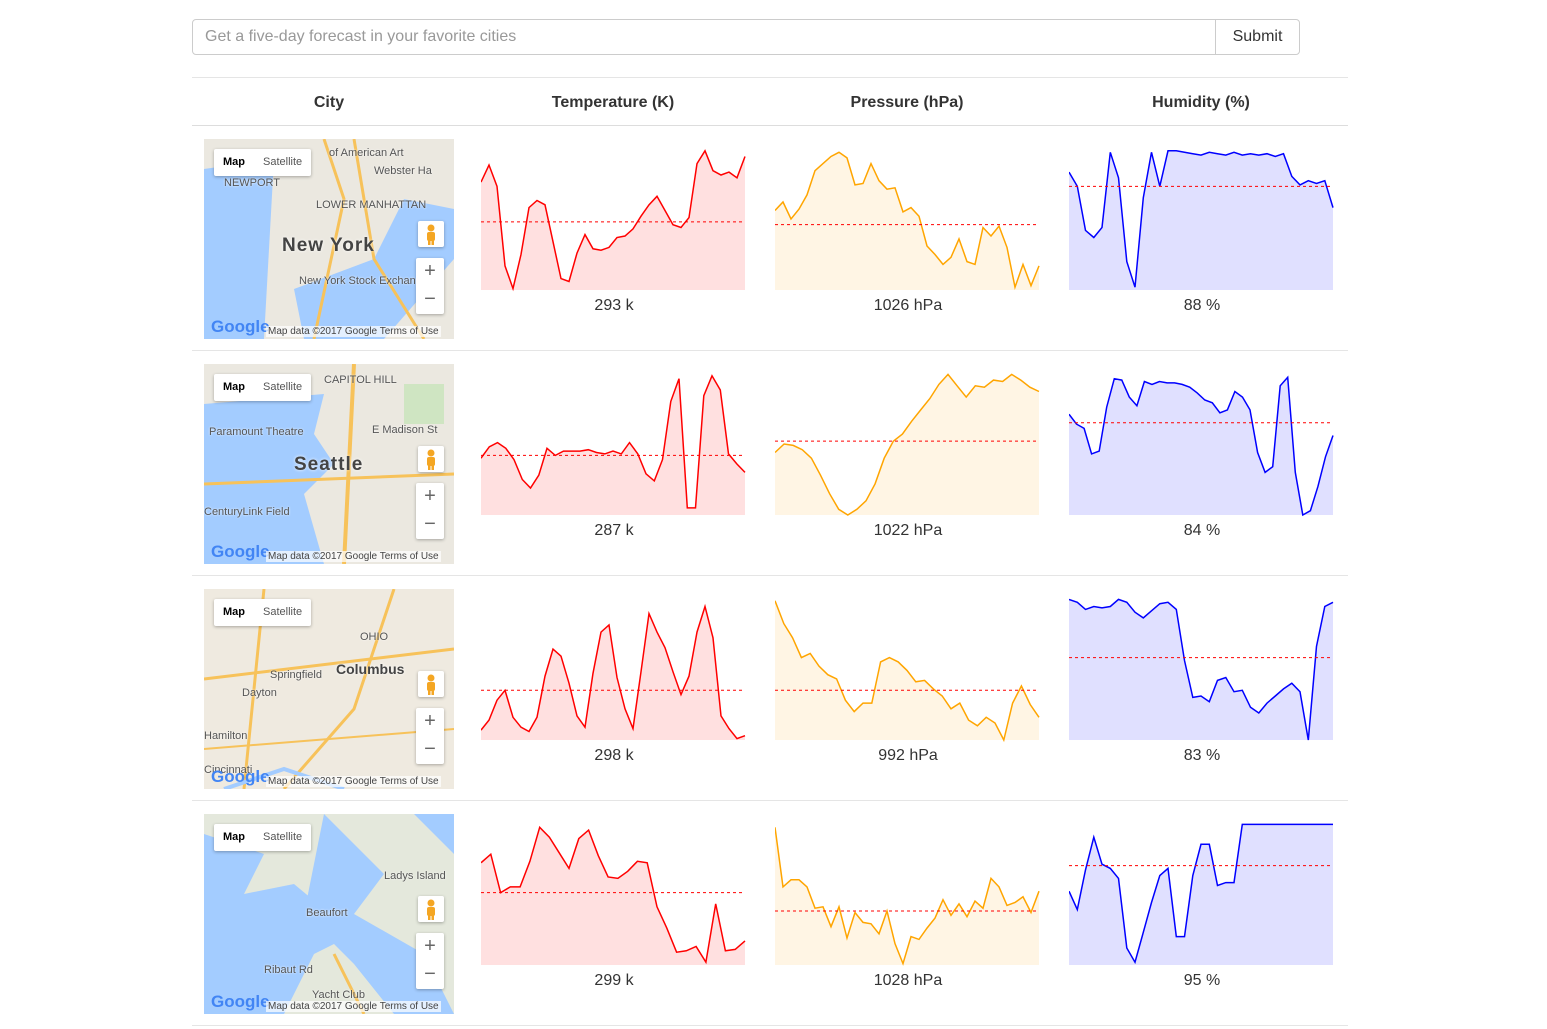  I want to click on map-place-label: NEWPORT, so click(252, 183).